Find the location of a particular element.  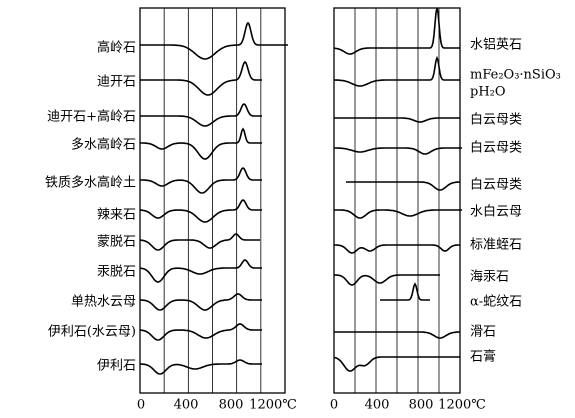

curve-label: 伊利石 is located at coordinates (116, 366).